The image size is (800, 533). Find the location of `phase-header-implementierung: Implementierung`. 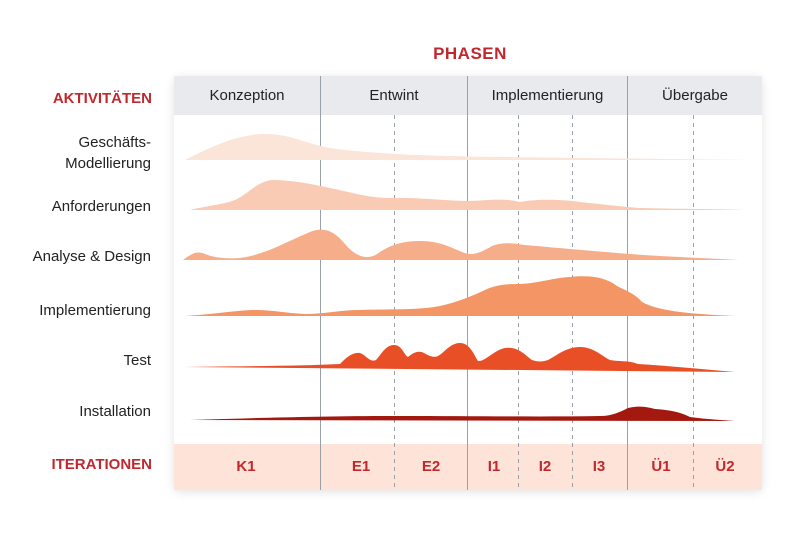

phase-header-implementierung: Implementierung is located at coordinates (547, 95).